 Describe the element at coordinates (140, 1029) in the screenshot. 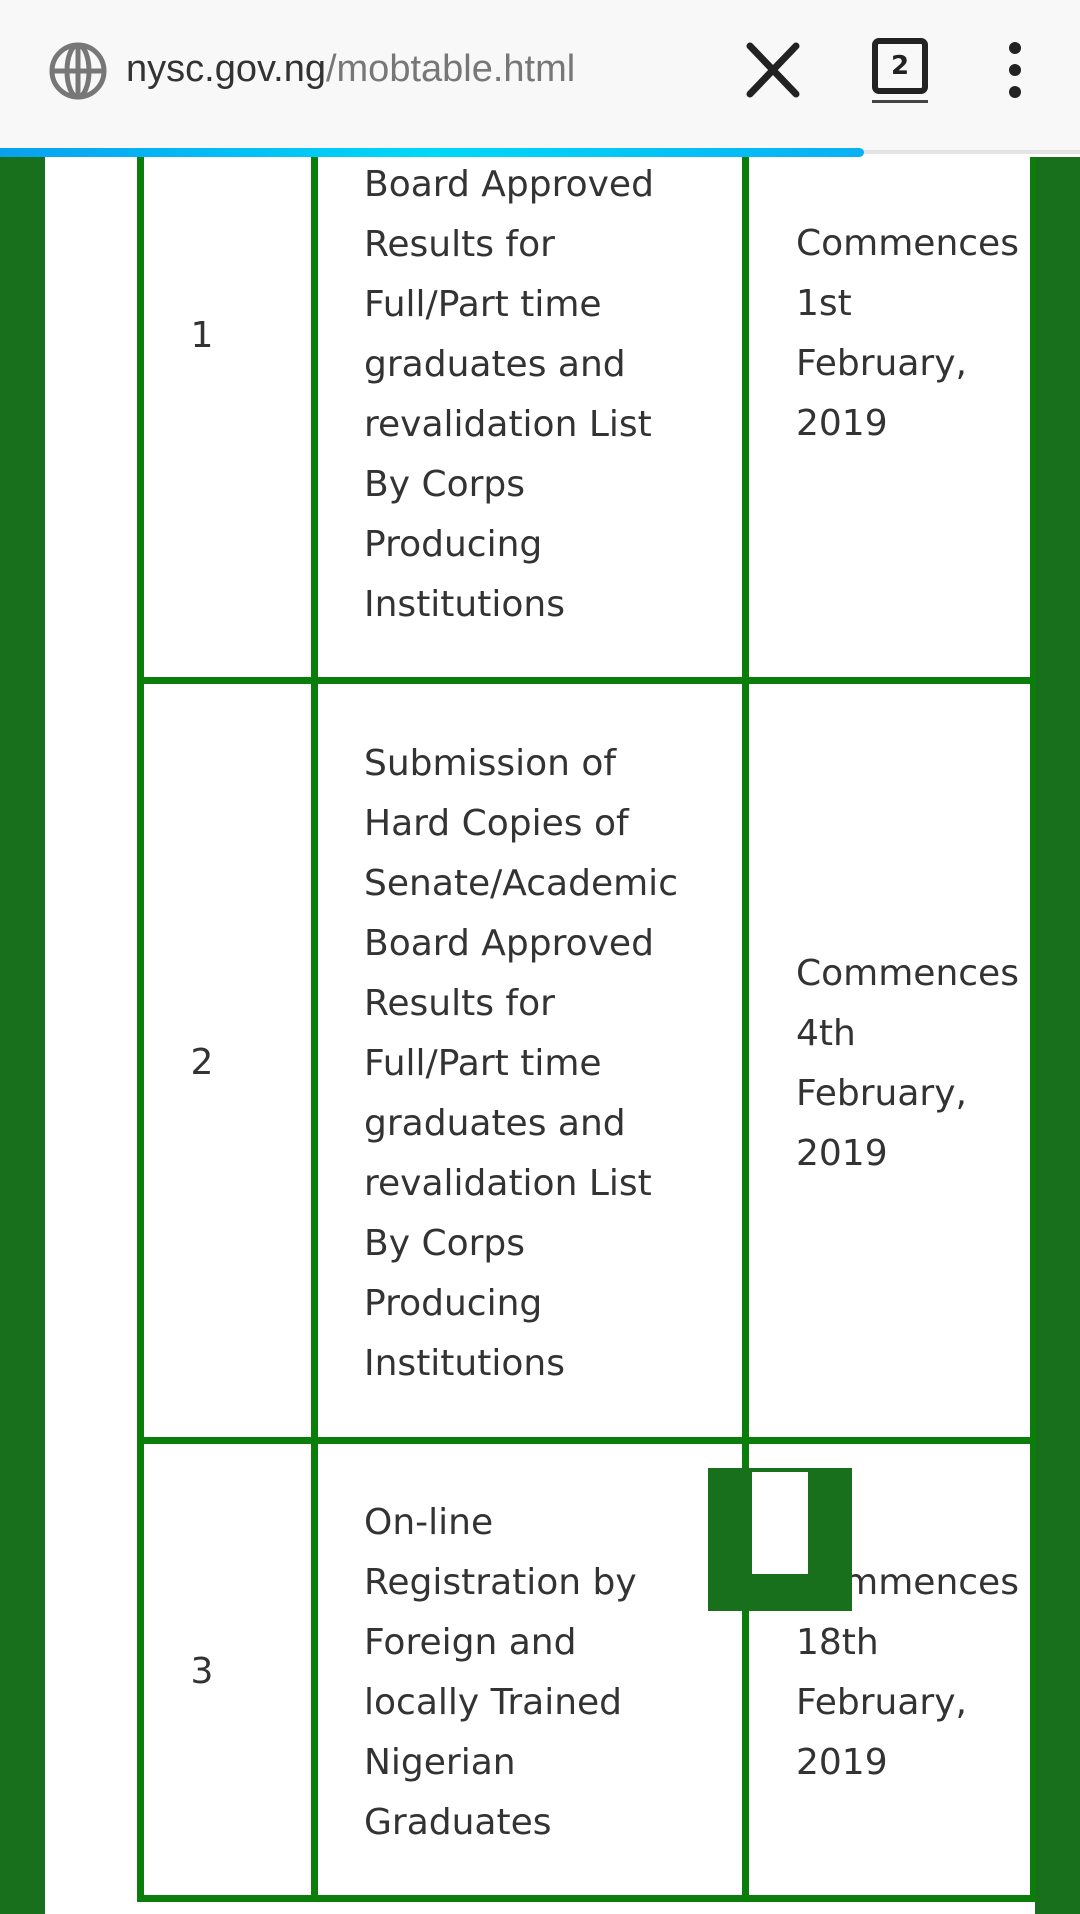

I see `table-border-left` at that location.